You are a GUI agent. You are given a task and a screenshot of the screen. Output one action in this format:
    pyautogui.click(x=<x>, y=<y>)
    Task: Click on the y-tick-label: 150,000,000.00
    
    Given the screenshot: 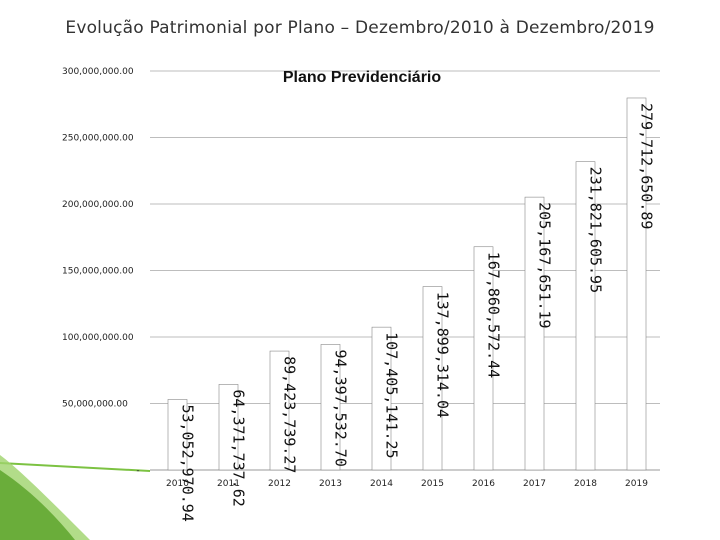 What is the action you would take?
    pyautogui.click(x=98, y=272)
    